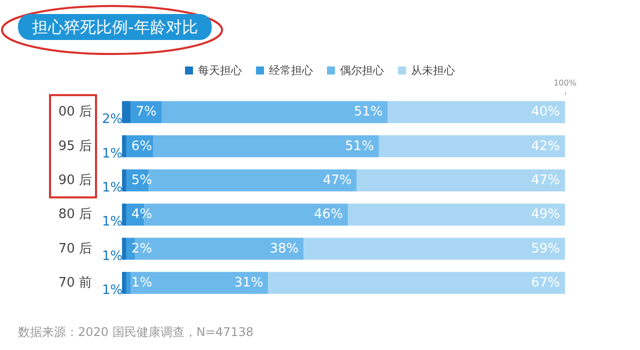 The height and width of the screenshot is (350, 640). I want to click on data-label: 6%, so click(141, 146).